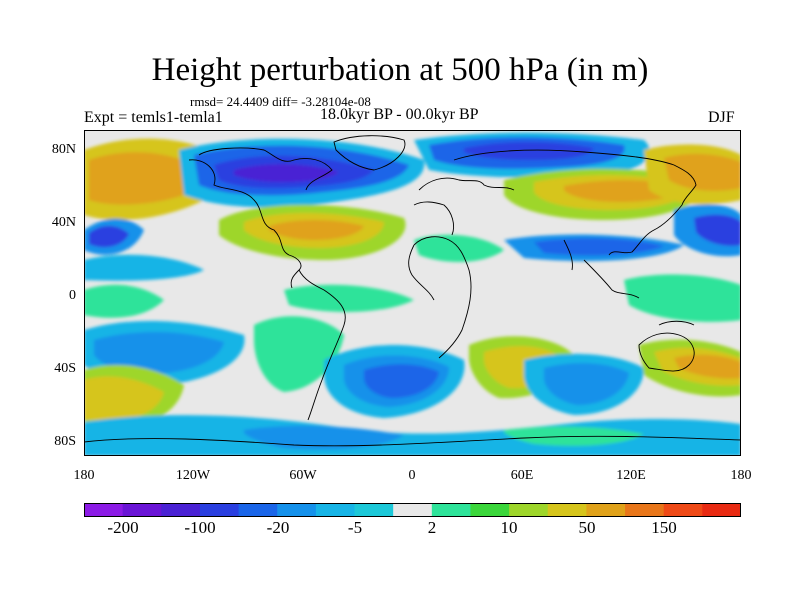 Image resolution: width=800 pixels, height=600 pixels. I want to click on lon-label-60w: 60W, so click(303, 475).